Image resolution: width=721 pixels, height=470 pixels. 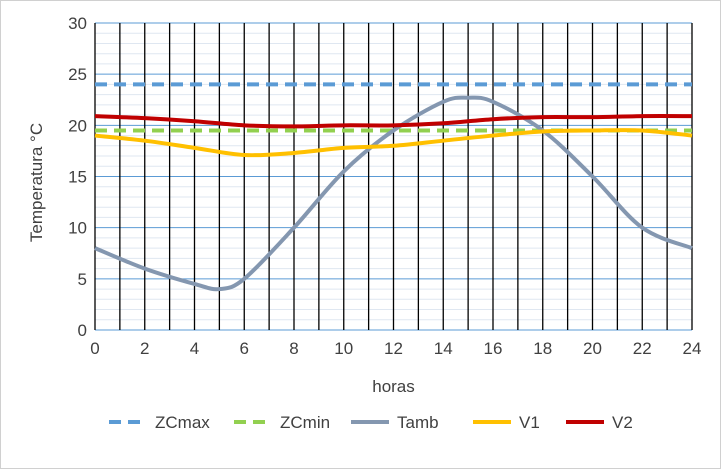 What do you see at coordinates (418, 422) in the screenshot?
I see `legend-label-tamb: Tamb` at bounding box center [418, 422].